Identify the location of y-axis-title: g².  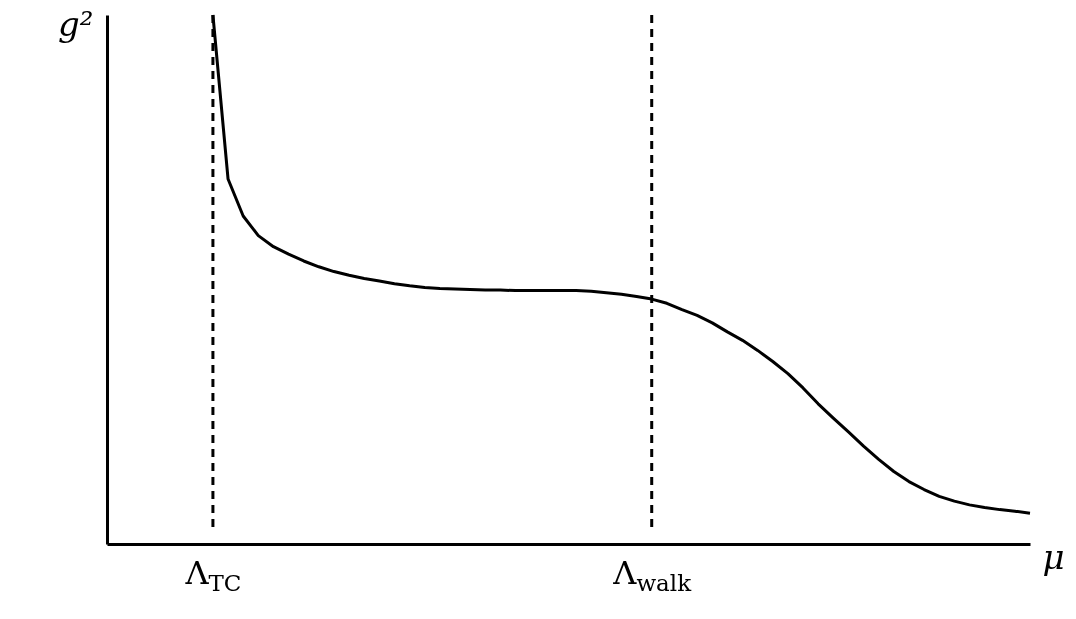
(76, 23).